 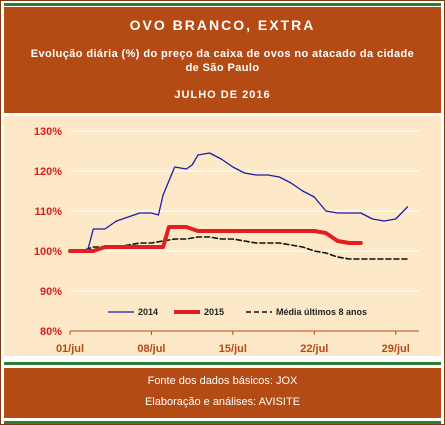 What do you see at coordinates (151, 349) in the screenshot?
I see `x-tick-label-1: 08/jul` at bounding box center [151, 349].